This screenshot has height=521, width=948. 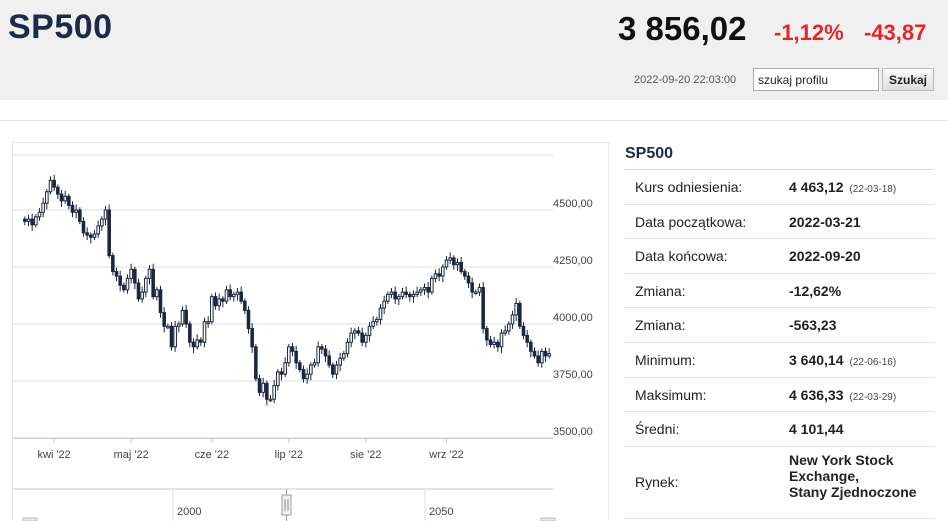 What do you see at coordinates (665, 359) in the screenshot?
I see `info-label: Minimum:` at bounding box center [665, 359].